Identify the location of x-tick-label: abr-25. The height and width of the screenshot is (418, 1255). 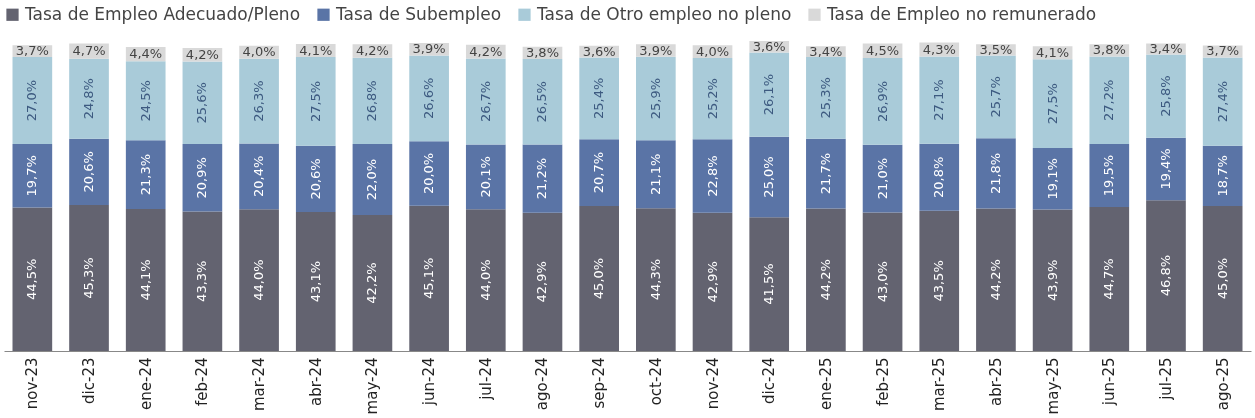
(995, 381).